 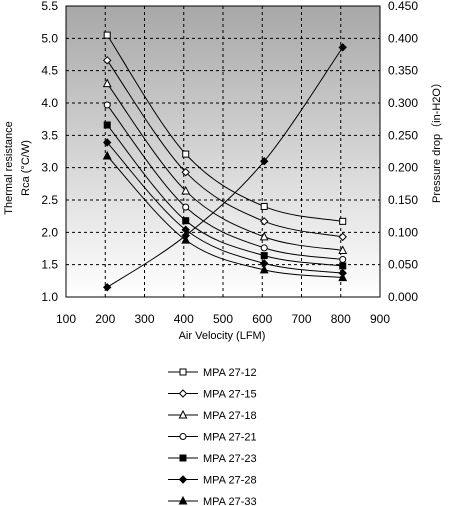 I want to click on x-tick-label: 200, so click(x=105, y=319).